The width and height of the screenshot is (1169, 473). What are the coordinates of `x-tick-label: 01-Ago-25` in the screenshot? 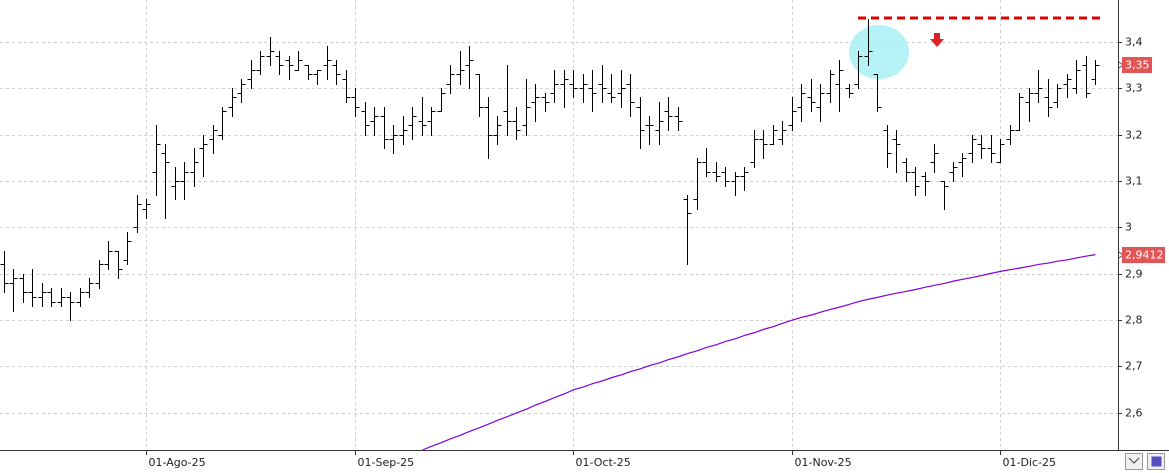 It's located at (177, 462).